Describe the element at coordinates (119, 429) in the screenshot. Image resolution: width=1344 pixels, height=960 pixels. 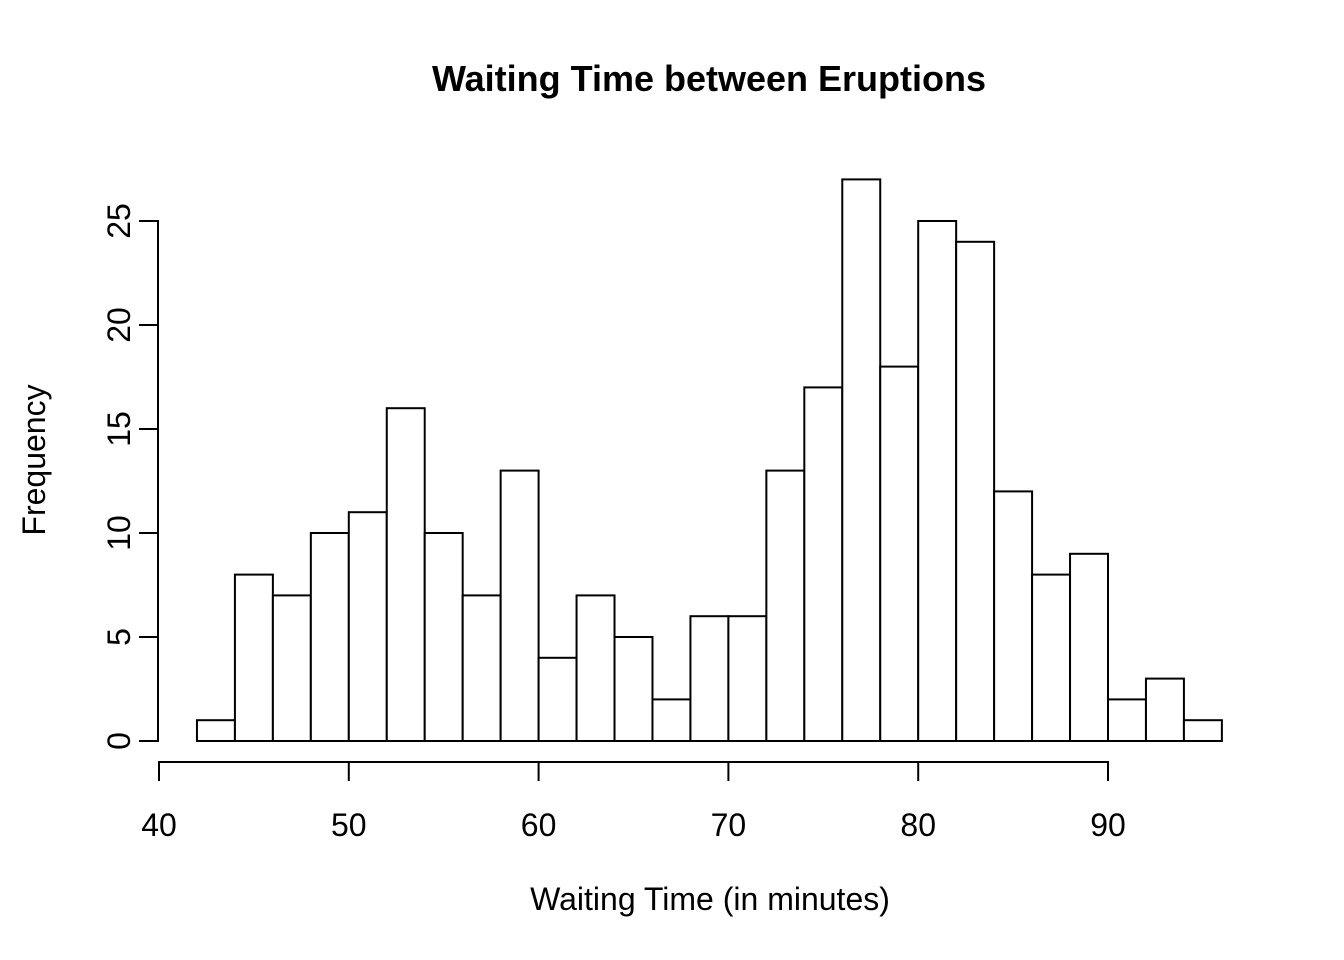
I see `y-tick-label: 15` at that location.